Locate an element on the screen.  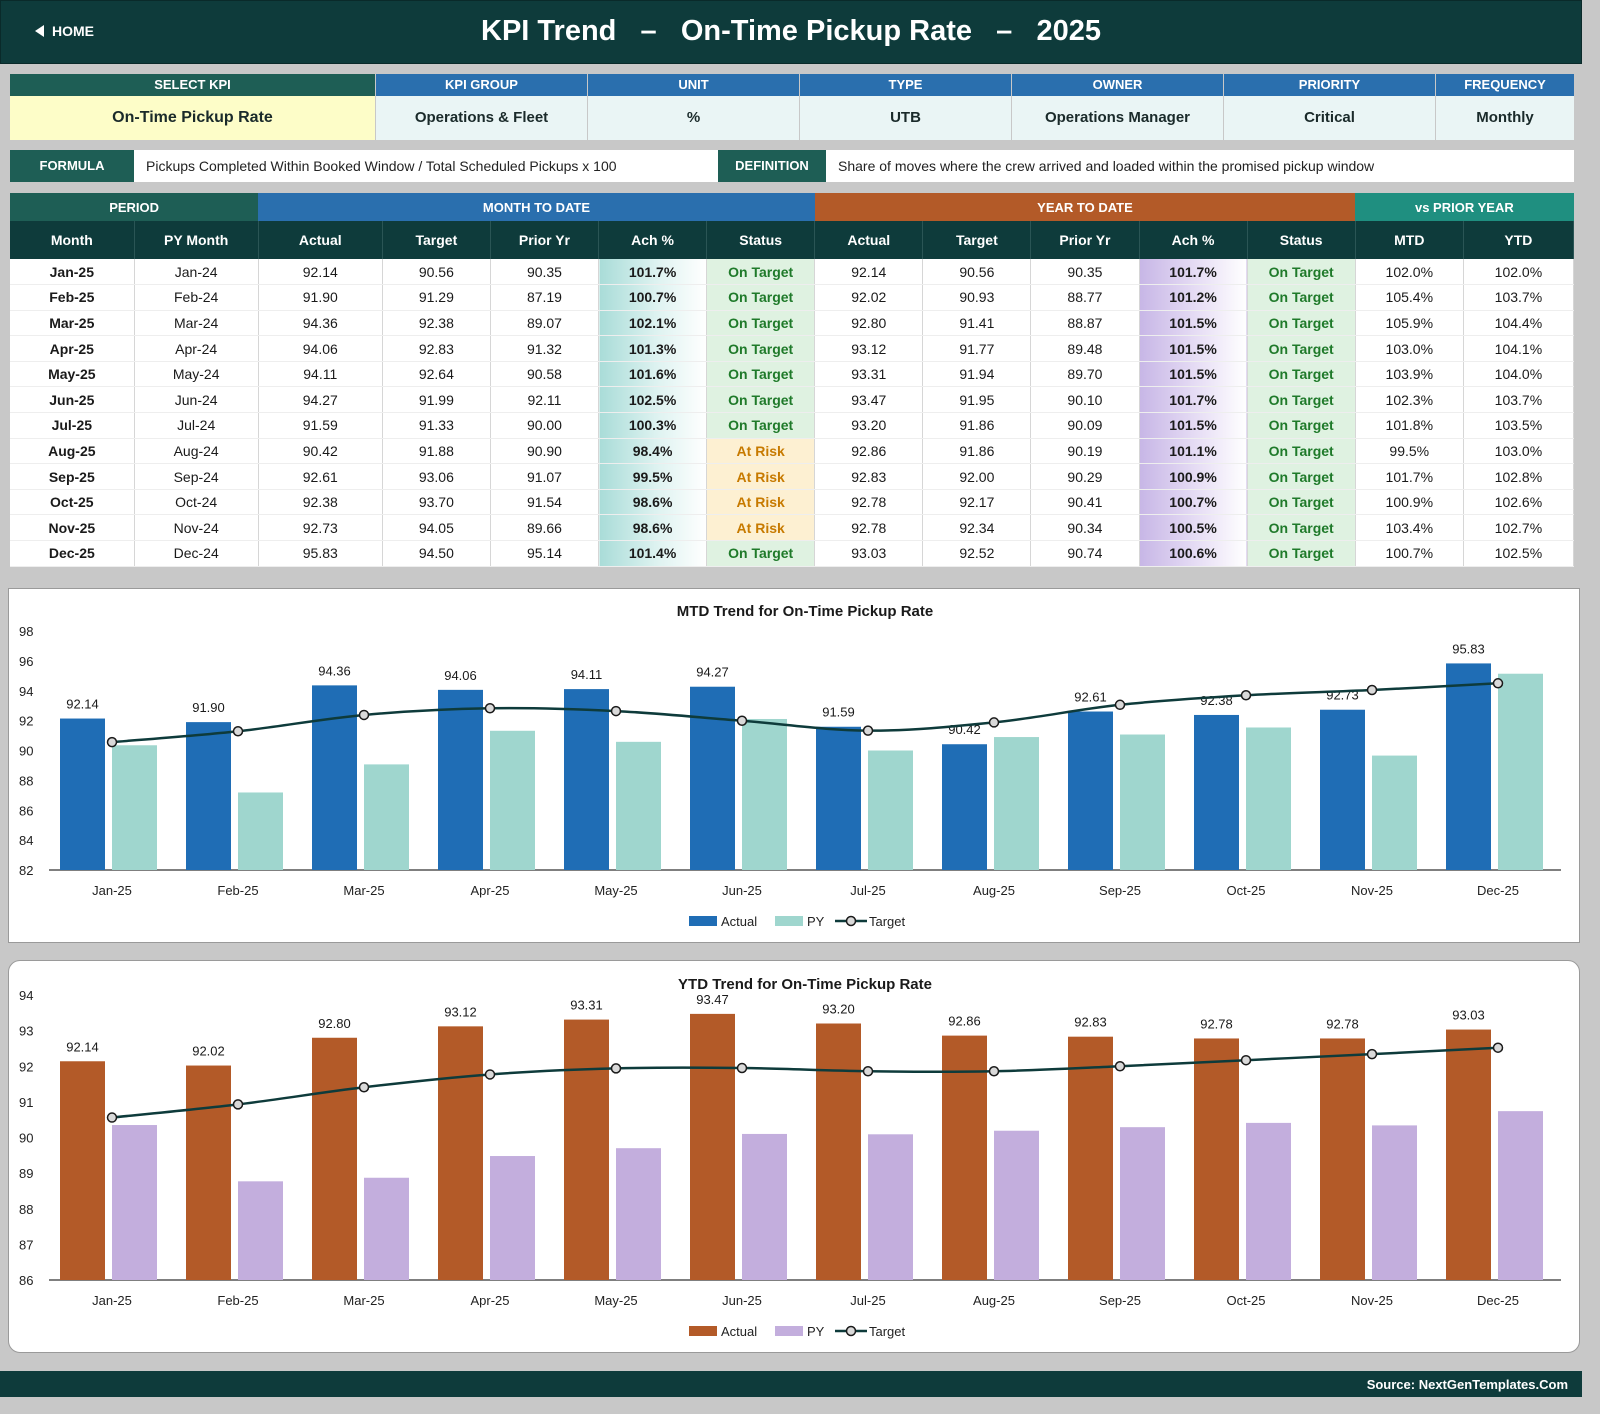
col-ytd-prior-yr-cell: 90.34 is located at coordinates (1085, 528).